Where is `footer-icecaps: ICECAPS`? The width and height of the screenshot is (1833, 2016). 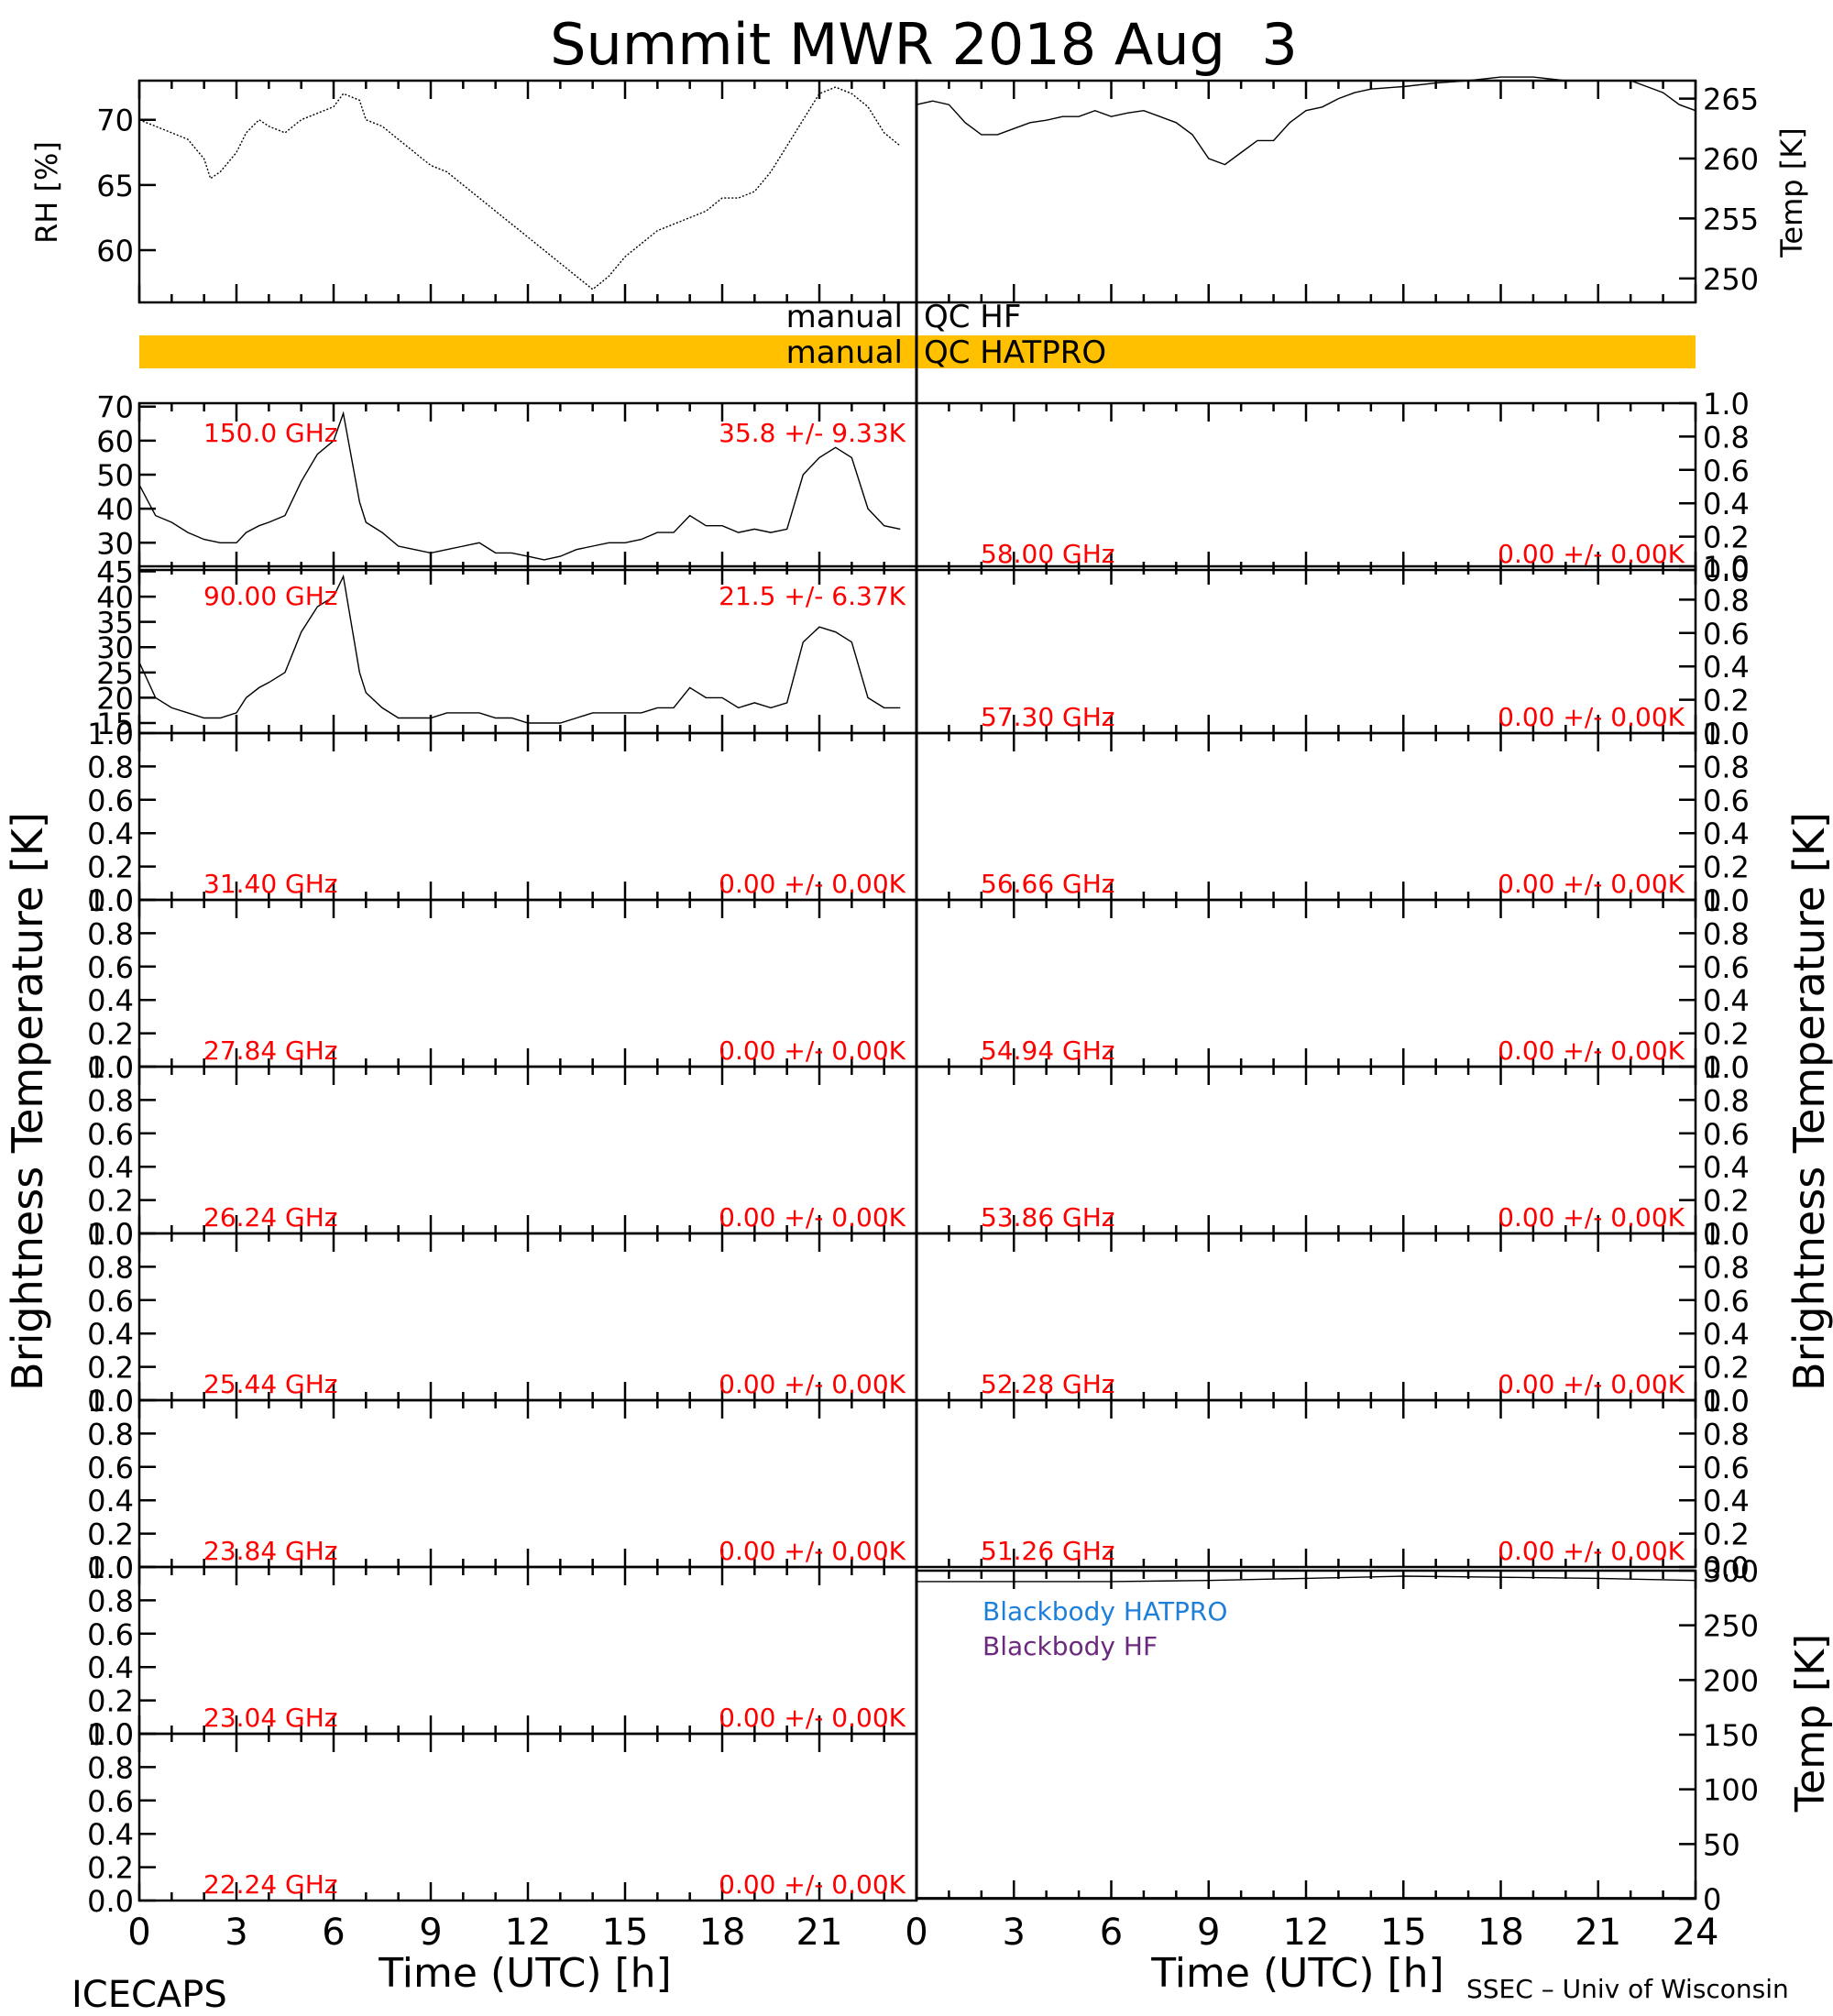
footer-icecaps: ICECAPS is located at coordinates (149, 1995).